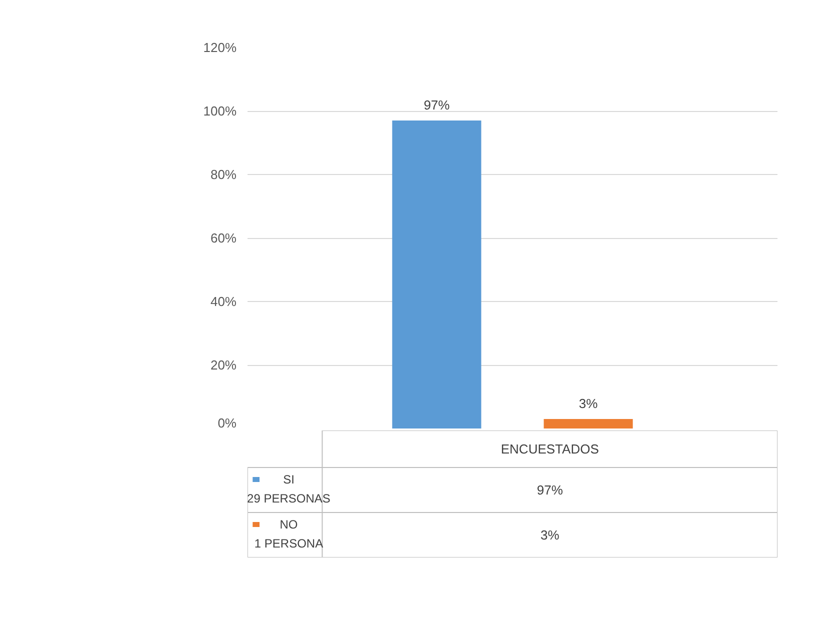 The image size is (824, 637). I want to click on x-tick-label: ENCUESTADOS, so click(550, 449).